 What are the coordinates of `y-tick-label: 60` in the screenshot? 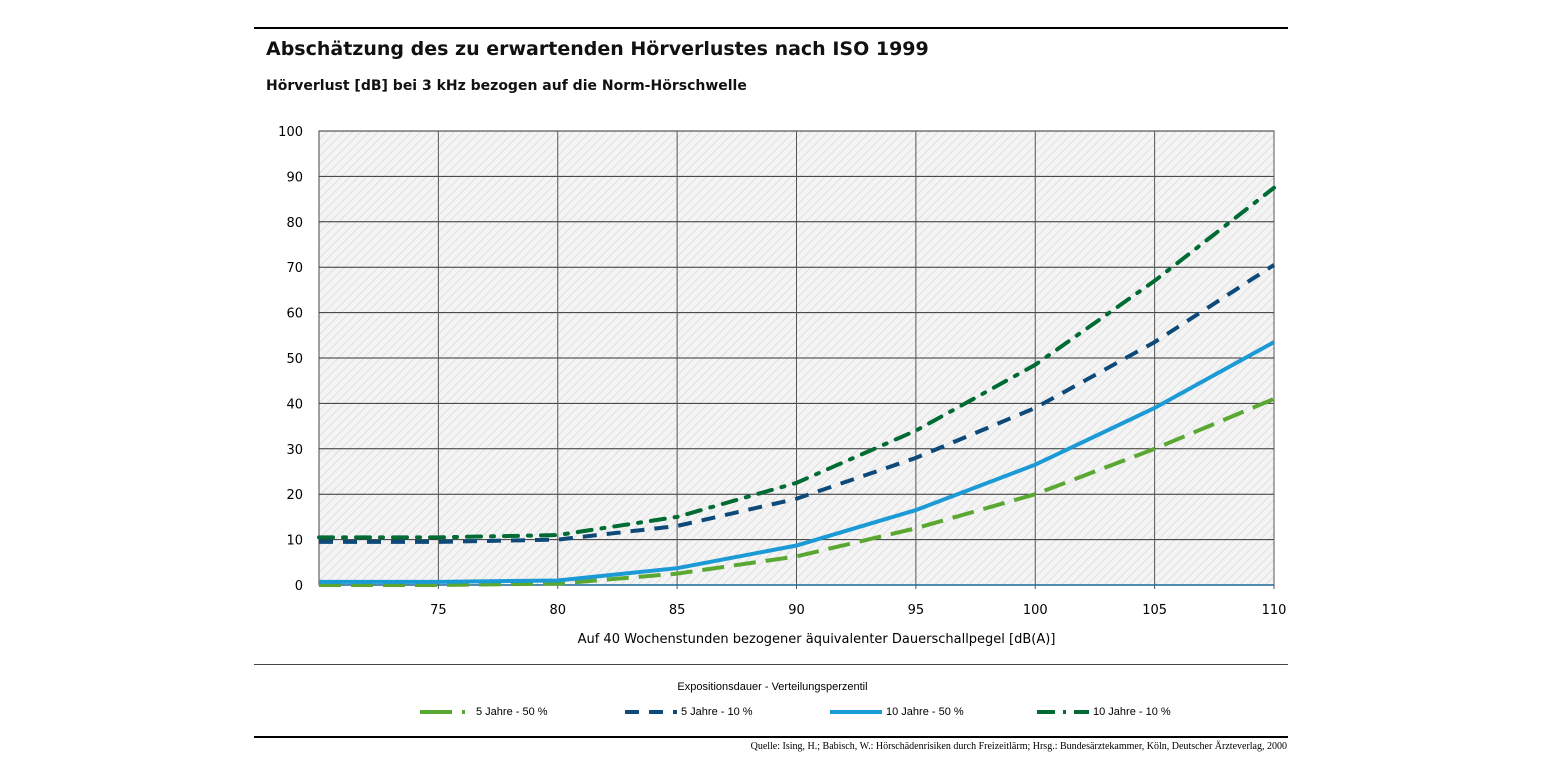 It's located at (294, 314).